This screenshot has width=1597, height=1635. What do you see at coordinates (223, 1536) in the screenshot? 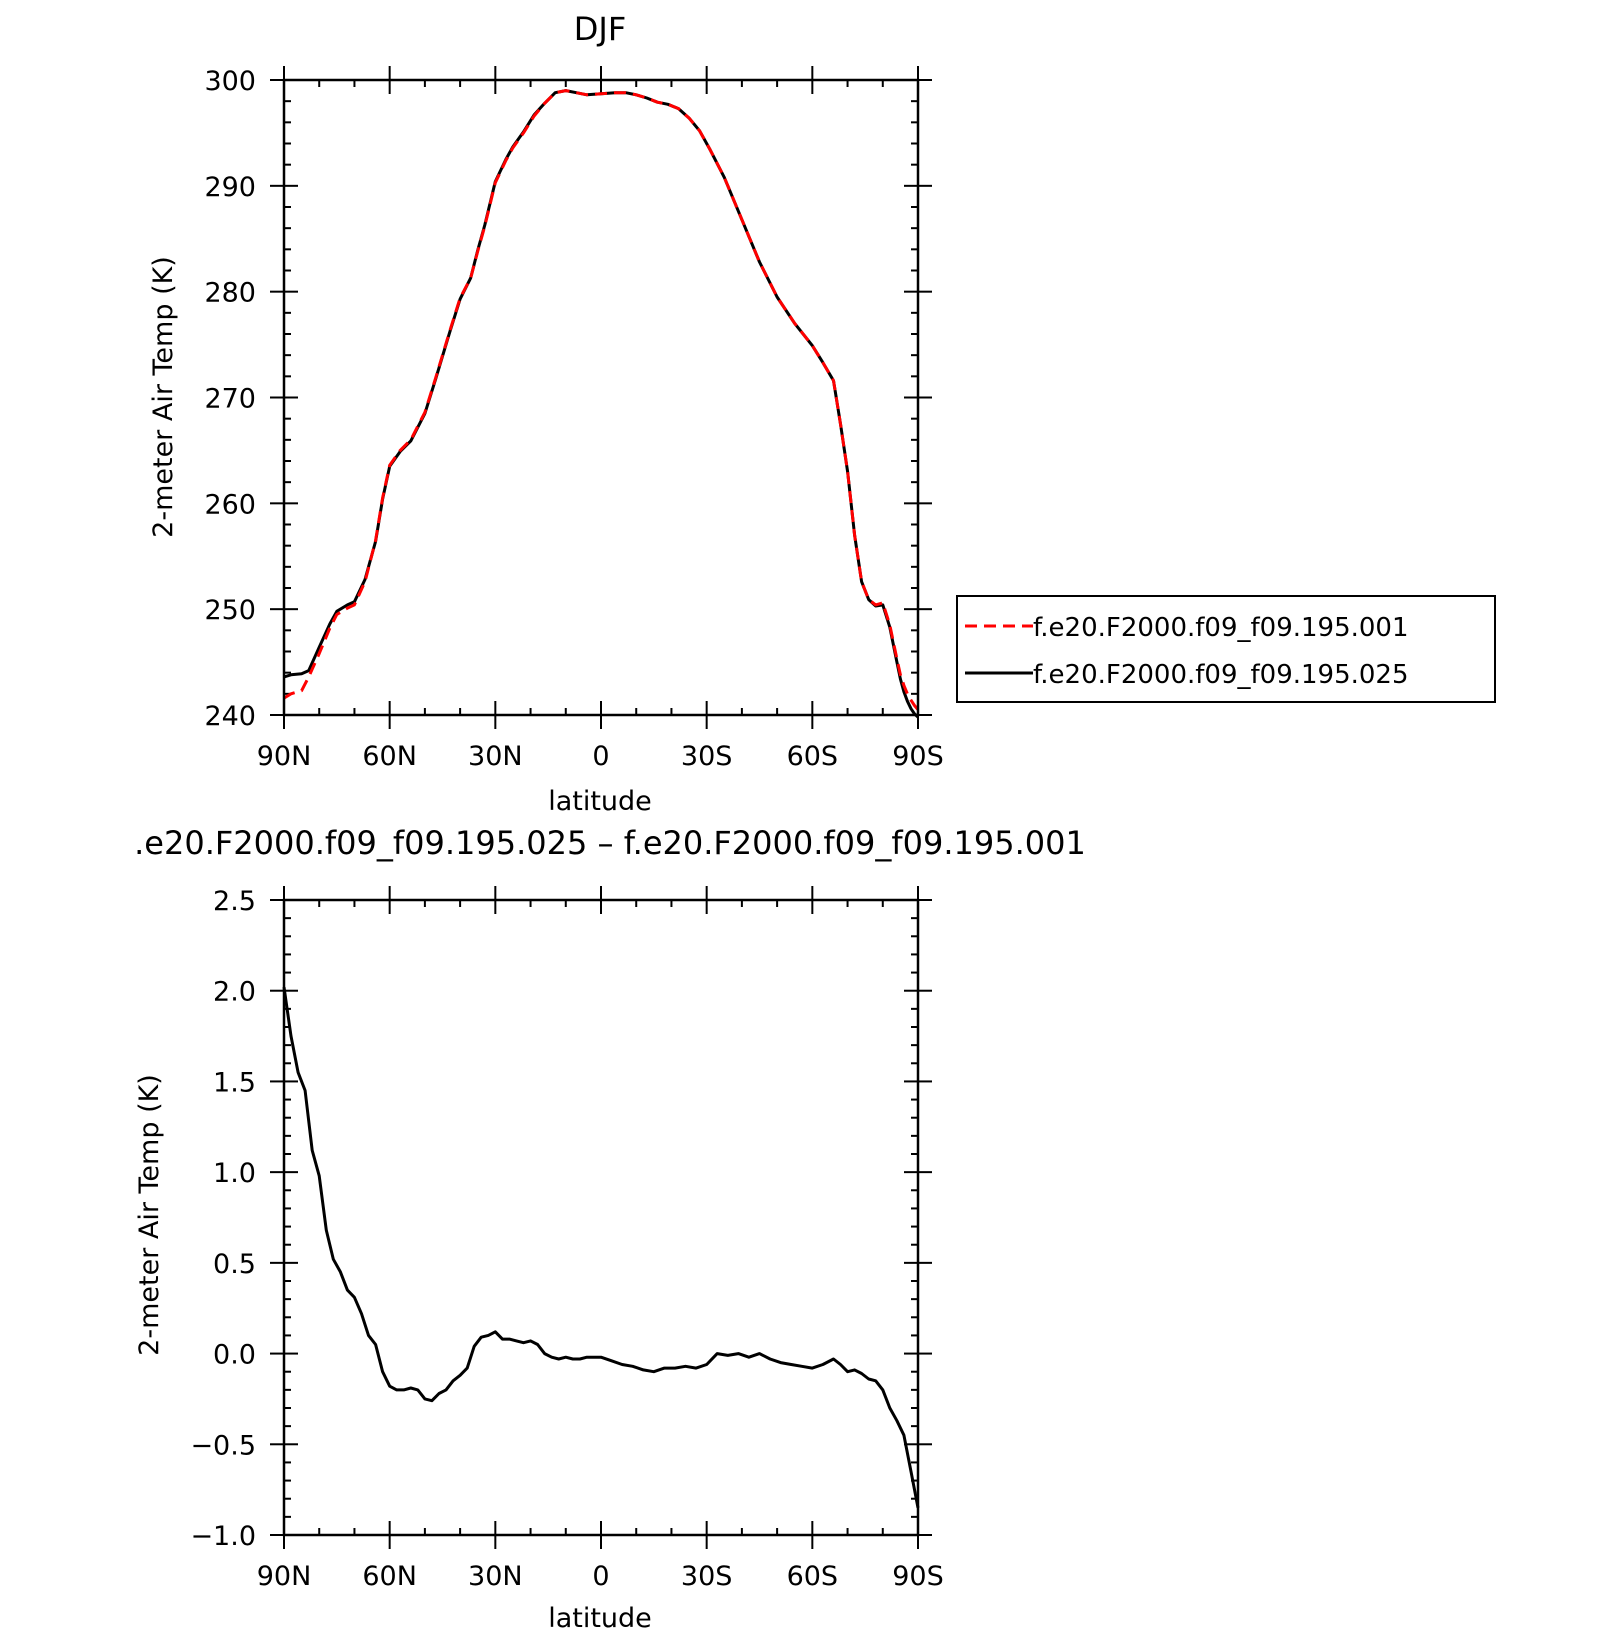
I see `y-tick-label: −1.0` at bounding box center [223, 1536].